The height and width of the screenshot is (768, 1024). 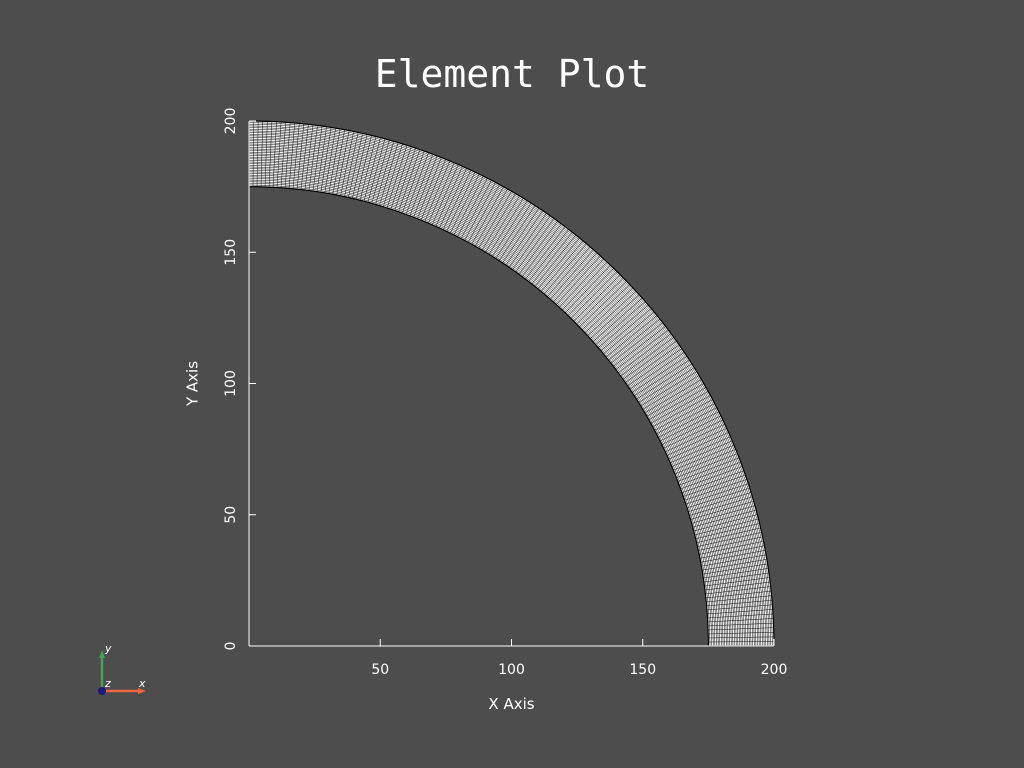 What do you see at coordinates (231, 121) in the screenshot?
I see `y-tick-label: 200` at bounding box center [231, 121].